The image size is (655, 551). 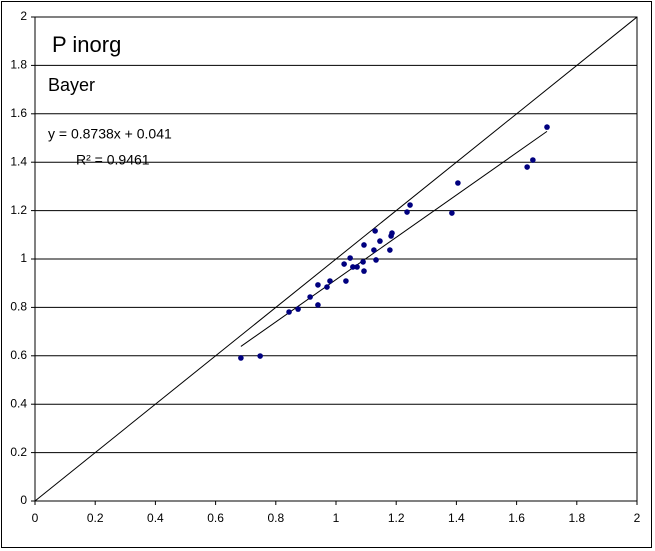 What do you see at coordinates (18, 355) in the screenshot?
I see `y-tick-label: 0.6` at bounding box center [18, 355].